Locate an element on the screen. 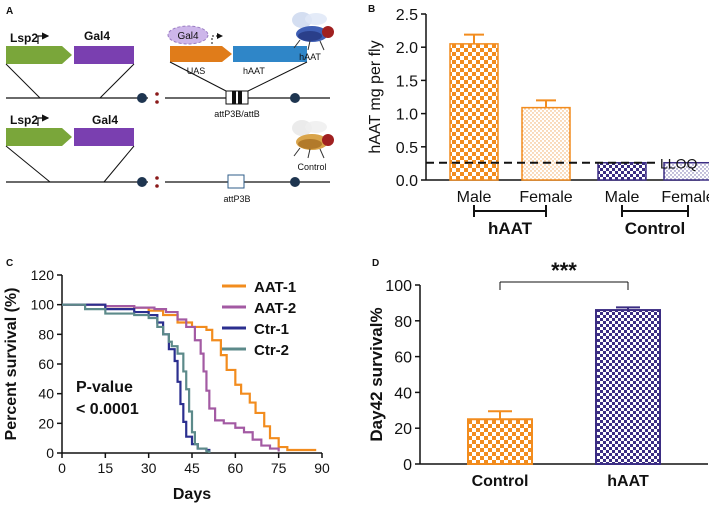 The height and width of the screenshot is (506, 709). c-legend-label: AAT-2 is located at coordinates (275, 308).